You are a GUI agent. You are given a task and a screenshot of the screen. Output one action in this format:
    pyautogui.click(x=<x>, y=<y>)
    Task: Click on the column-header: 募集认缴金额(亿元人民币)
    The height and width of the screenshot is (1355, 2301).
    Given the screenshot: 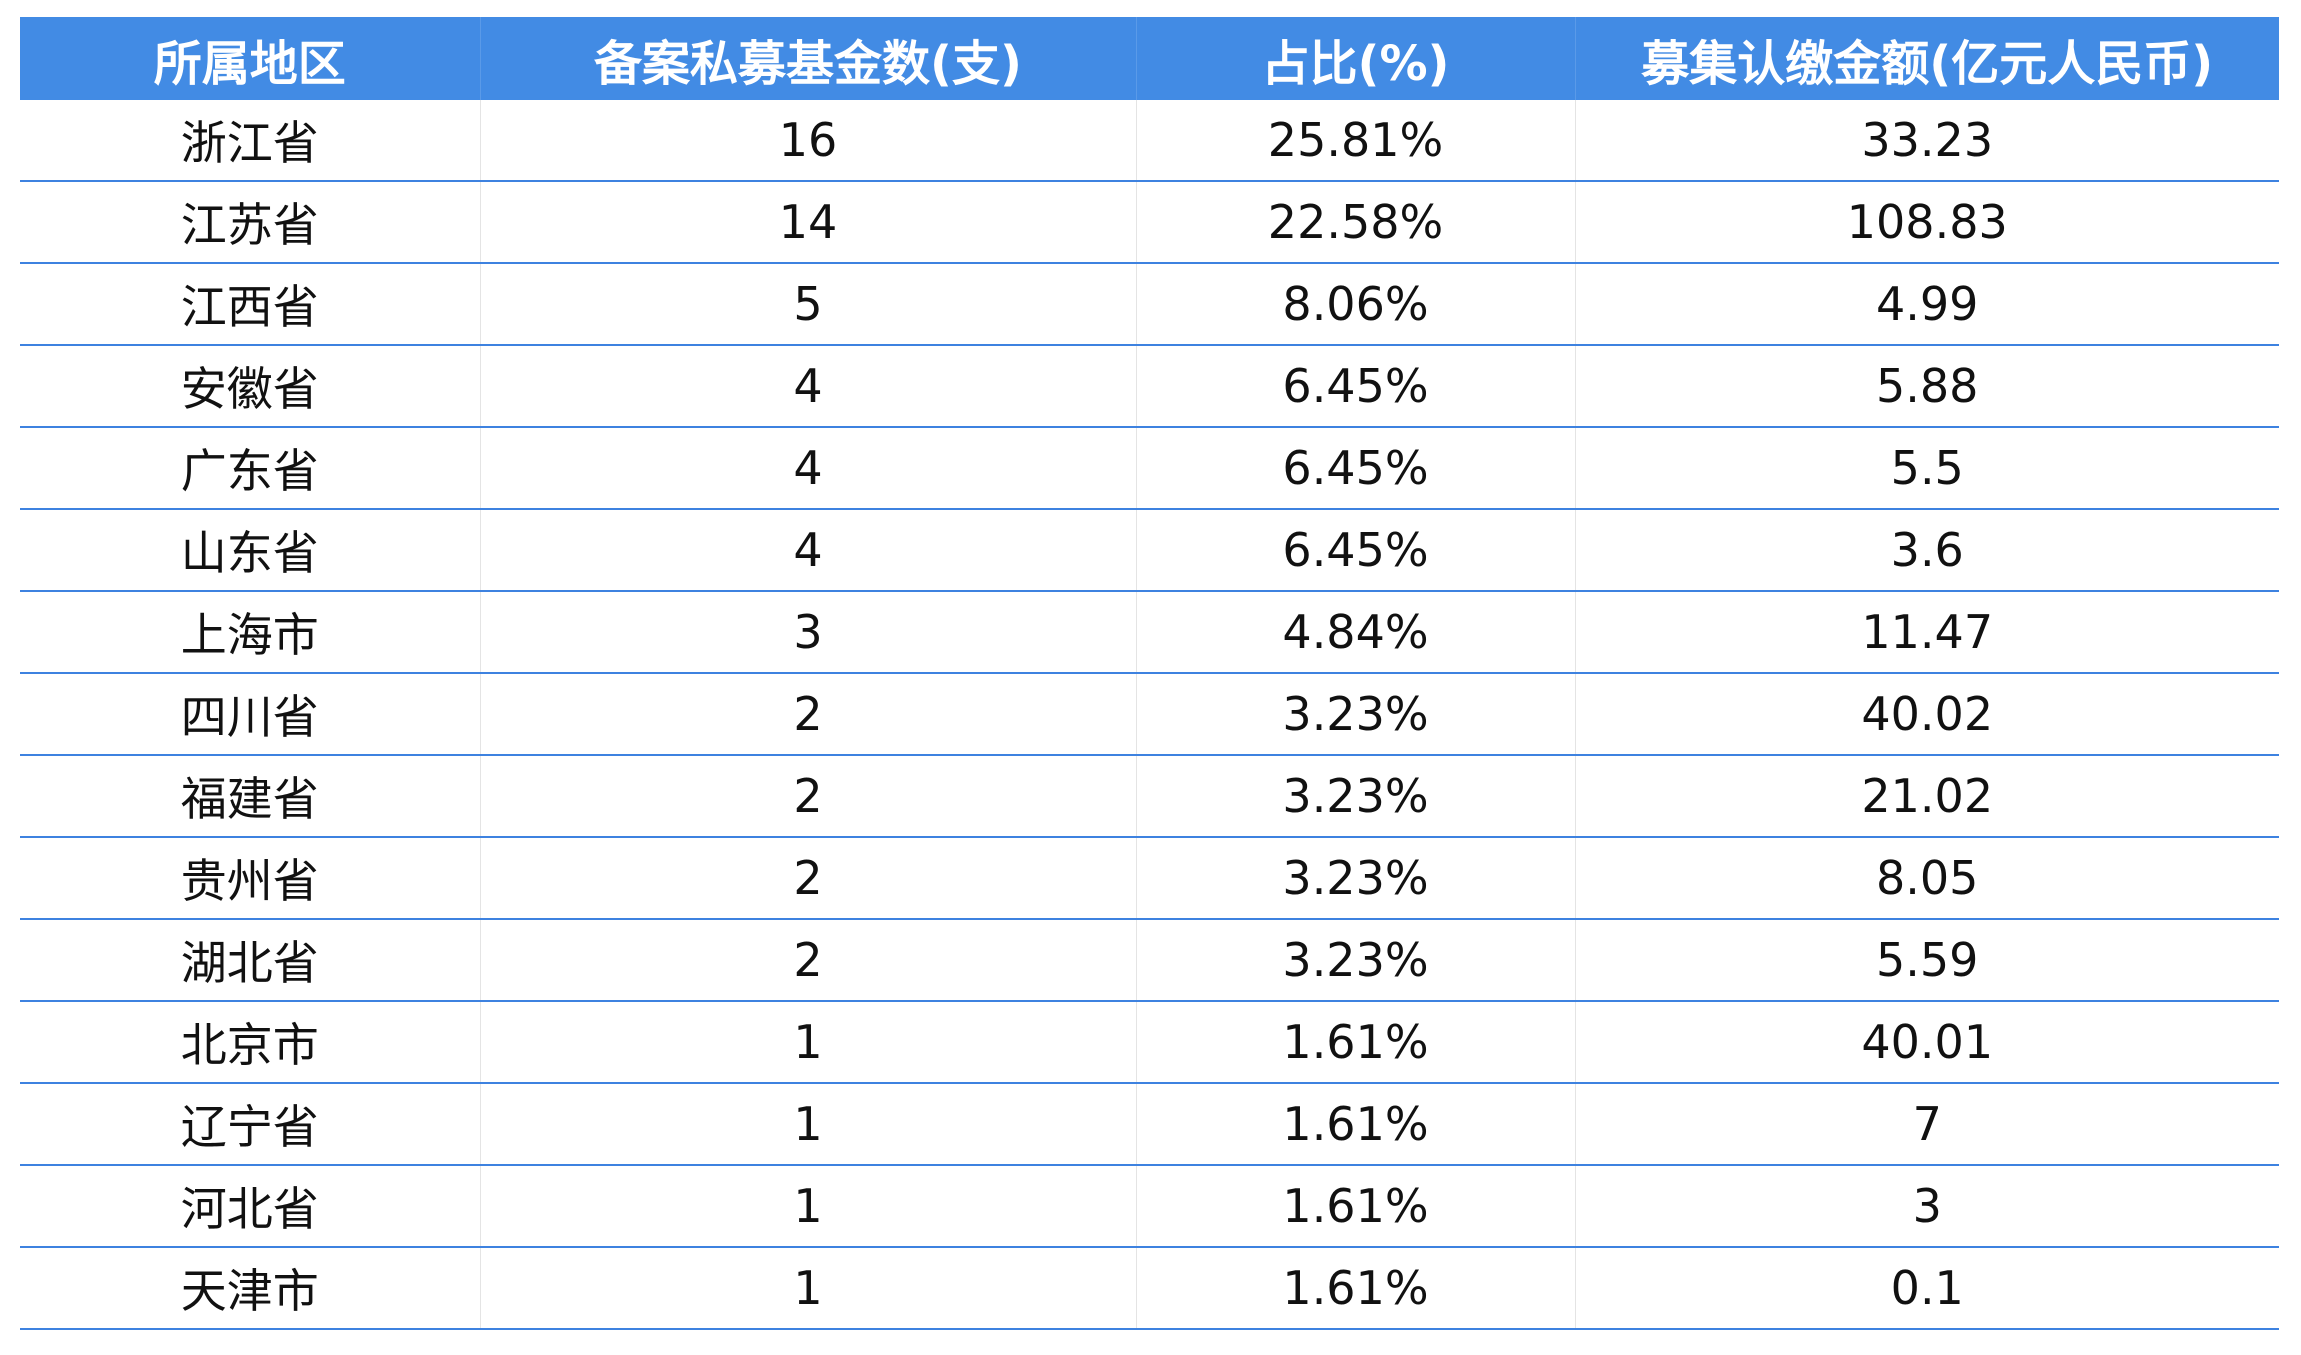 What is the action you would take?
    pyautogui.click(x=1927, y=58)
    